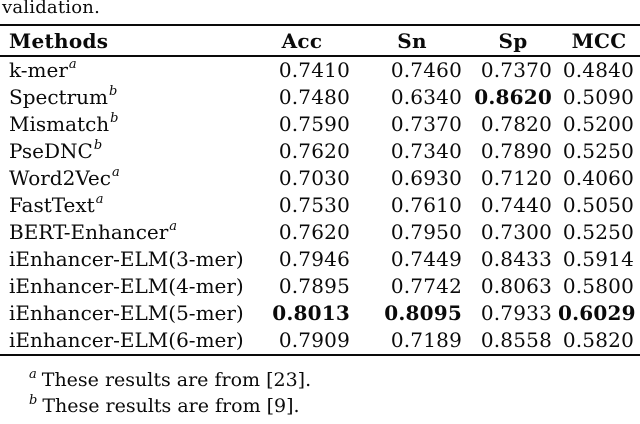 The image size is (640, 424). I want to click on footnote-a-marker: a, so click(33, 374).